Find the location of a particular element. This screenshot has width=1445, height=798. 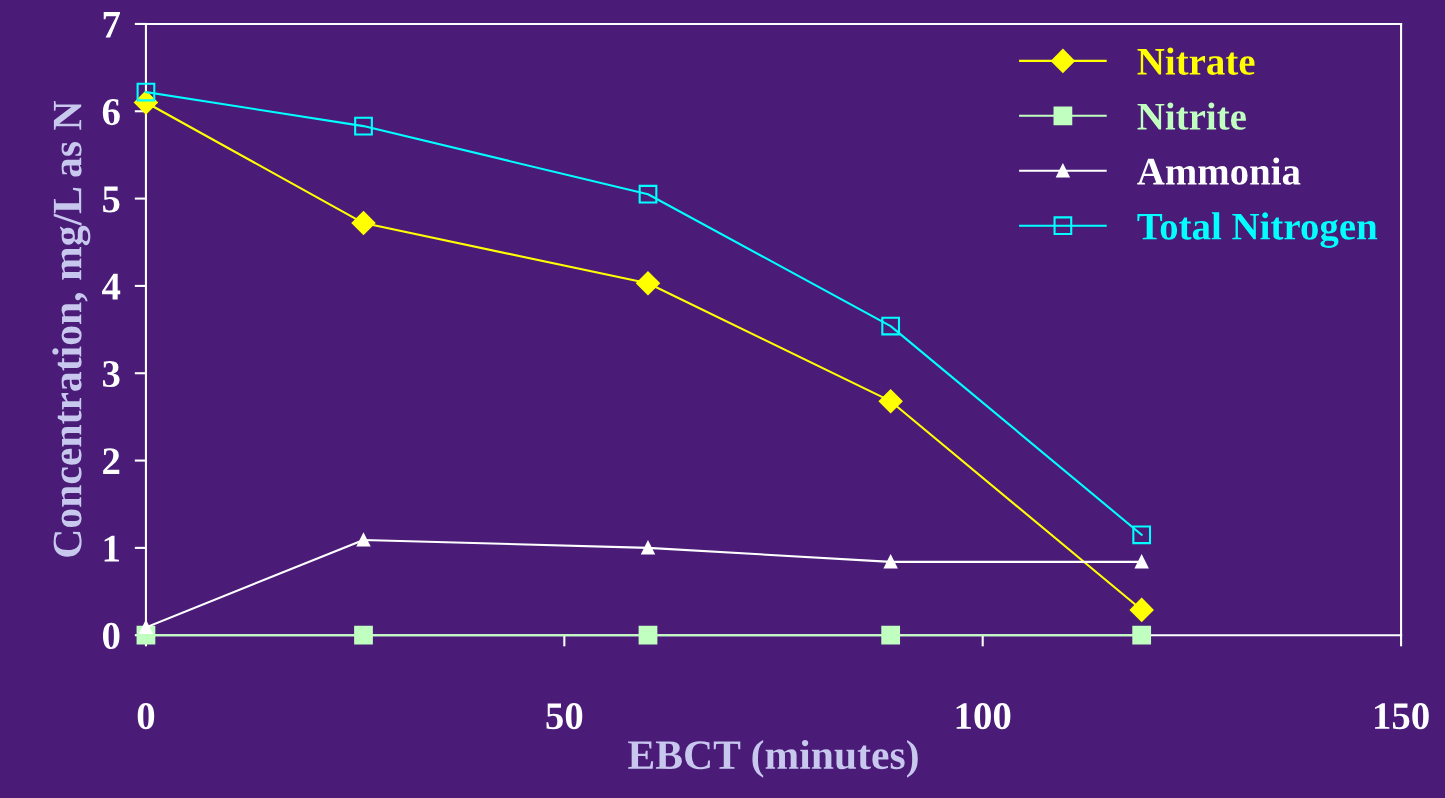

y-tick-label: 3 is located at coordinates (111, 374).